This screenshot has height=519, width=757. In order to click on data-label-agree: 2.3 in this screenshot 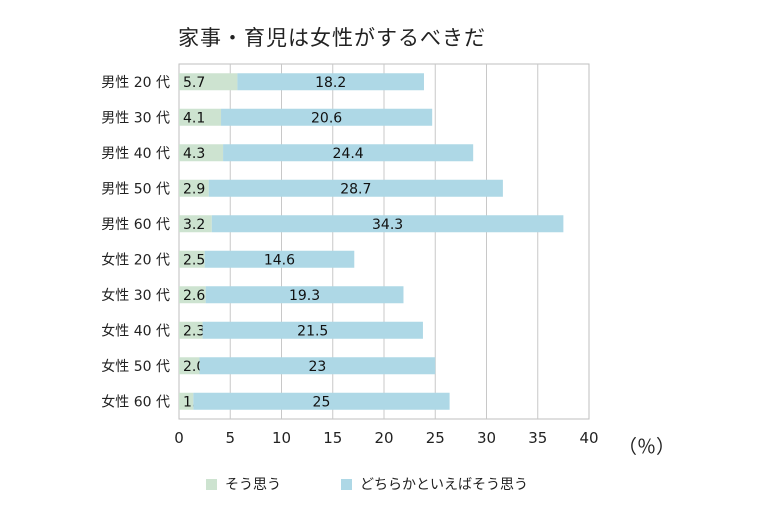, I will do `click(194, 331)`.